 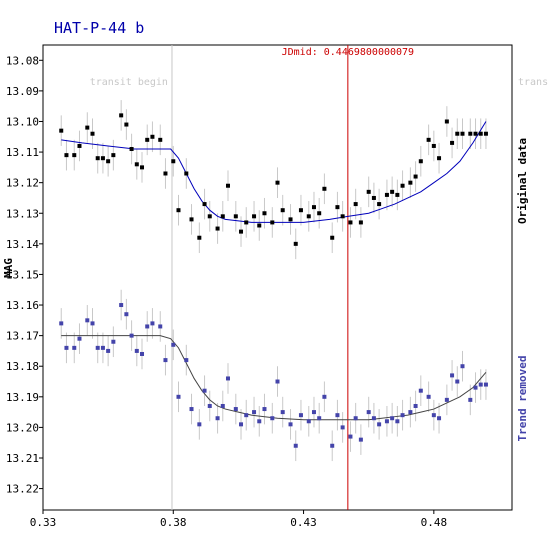 What do you see at coordinates (22, 152) in the screenshot?
I see `y-tick-label: 13.11` at bounding box center [22, 152].